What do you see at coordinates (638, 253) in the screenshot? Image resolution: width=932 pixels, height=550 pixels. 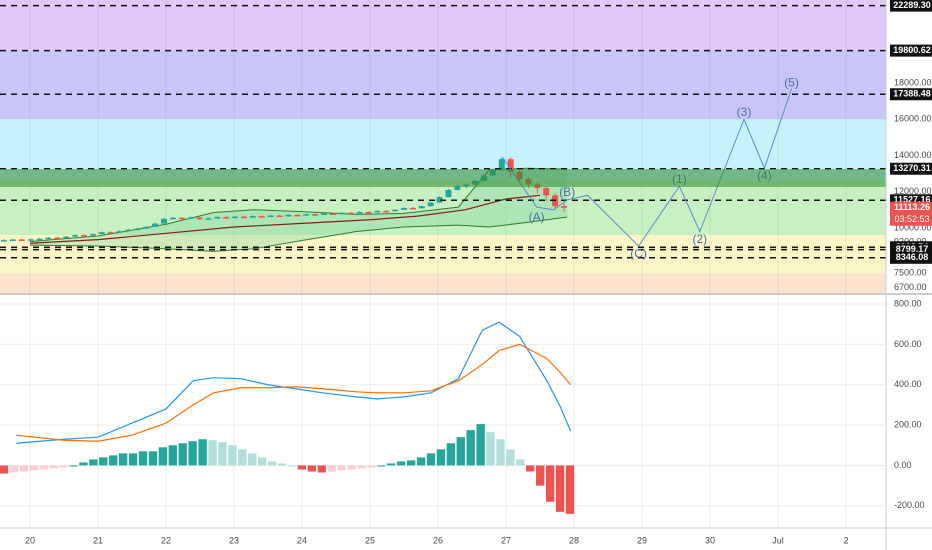 I see `wave-label: (C)` at bounding box center [638, 253].